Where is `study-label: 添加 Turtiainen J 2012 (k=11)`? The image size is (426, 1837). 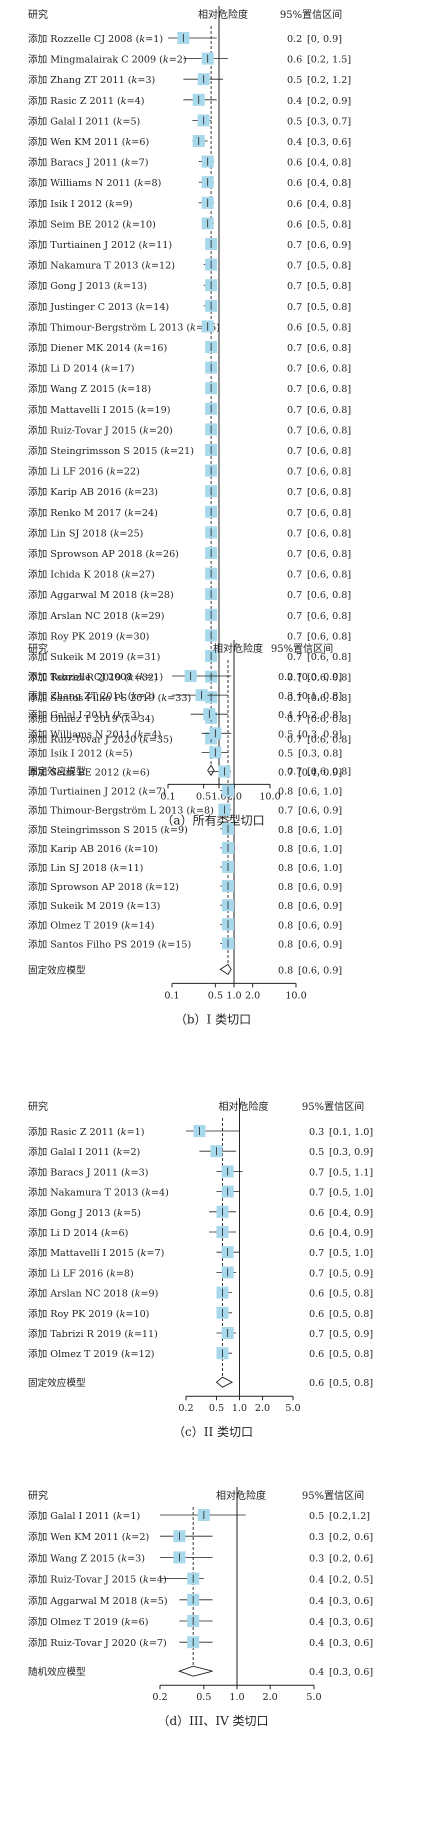 study-label: 添加 Turtiainen J 2012 (k=11) is located at coordinates (100, 245).